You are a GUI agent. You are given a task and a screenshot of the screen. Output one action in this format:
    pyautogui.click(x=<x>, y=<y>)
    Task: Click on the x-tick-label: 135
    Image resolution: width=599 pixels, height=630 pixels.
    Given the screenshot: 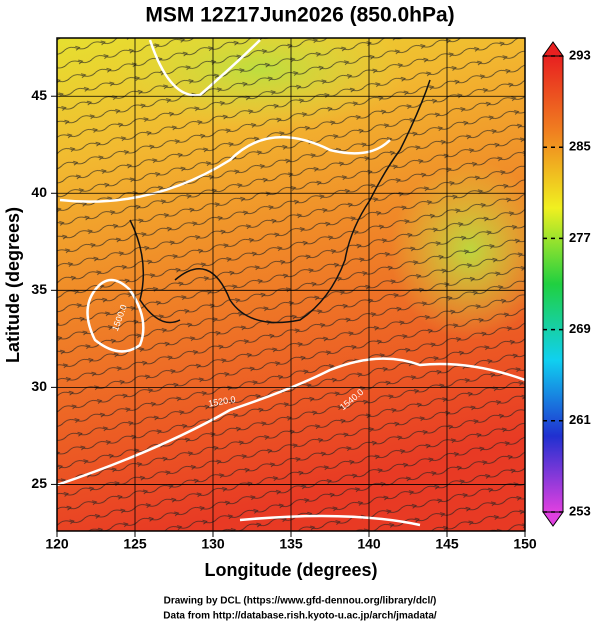 What is the action you would take?
    pyautogui.click(x=291, y=544)
    